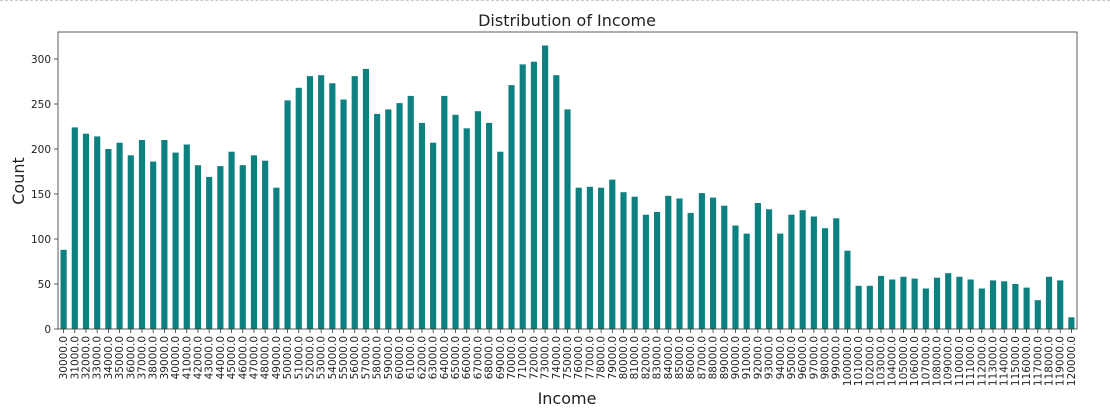  What do you see at coordinates (803, 357) in the screenshot?
I see `x-tick-label: 96000.0` at bounding box center [803, 357].